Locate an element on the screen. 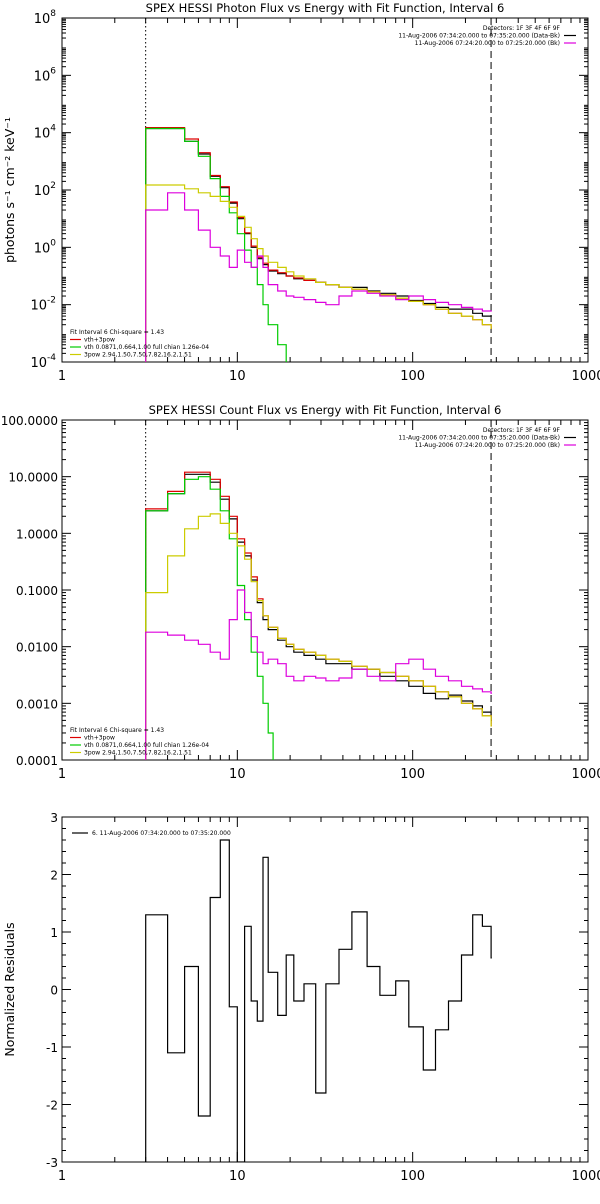 This screenshot has height=1204, width=600. y-axis-label: Normalized Residuals is located at coordinates (9, 989).